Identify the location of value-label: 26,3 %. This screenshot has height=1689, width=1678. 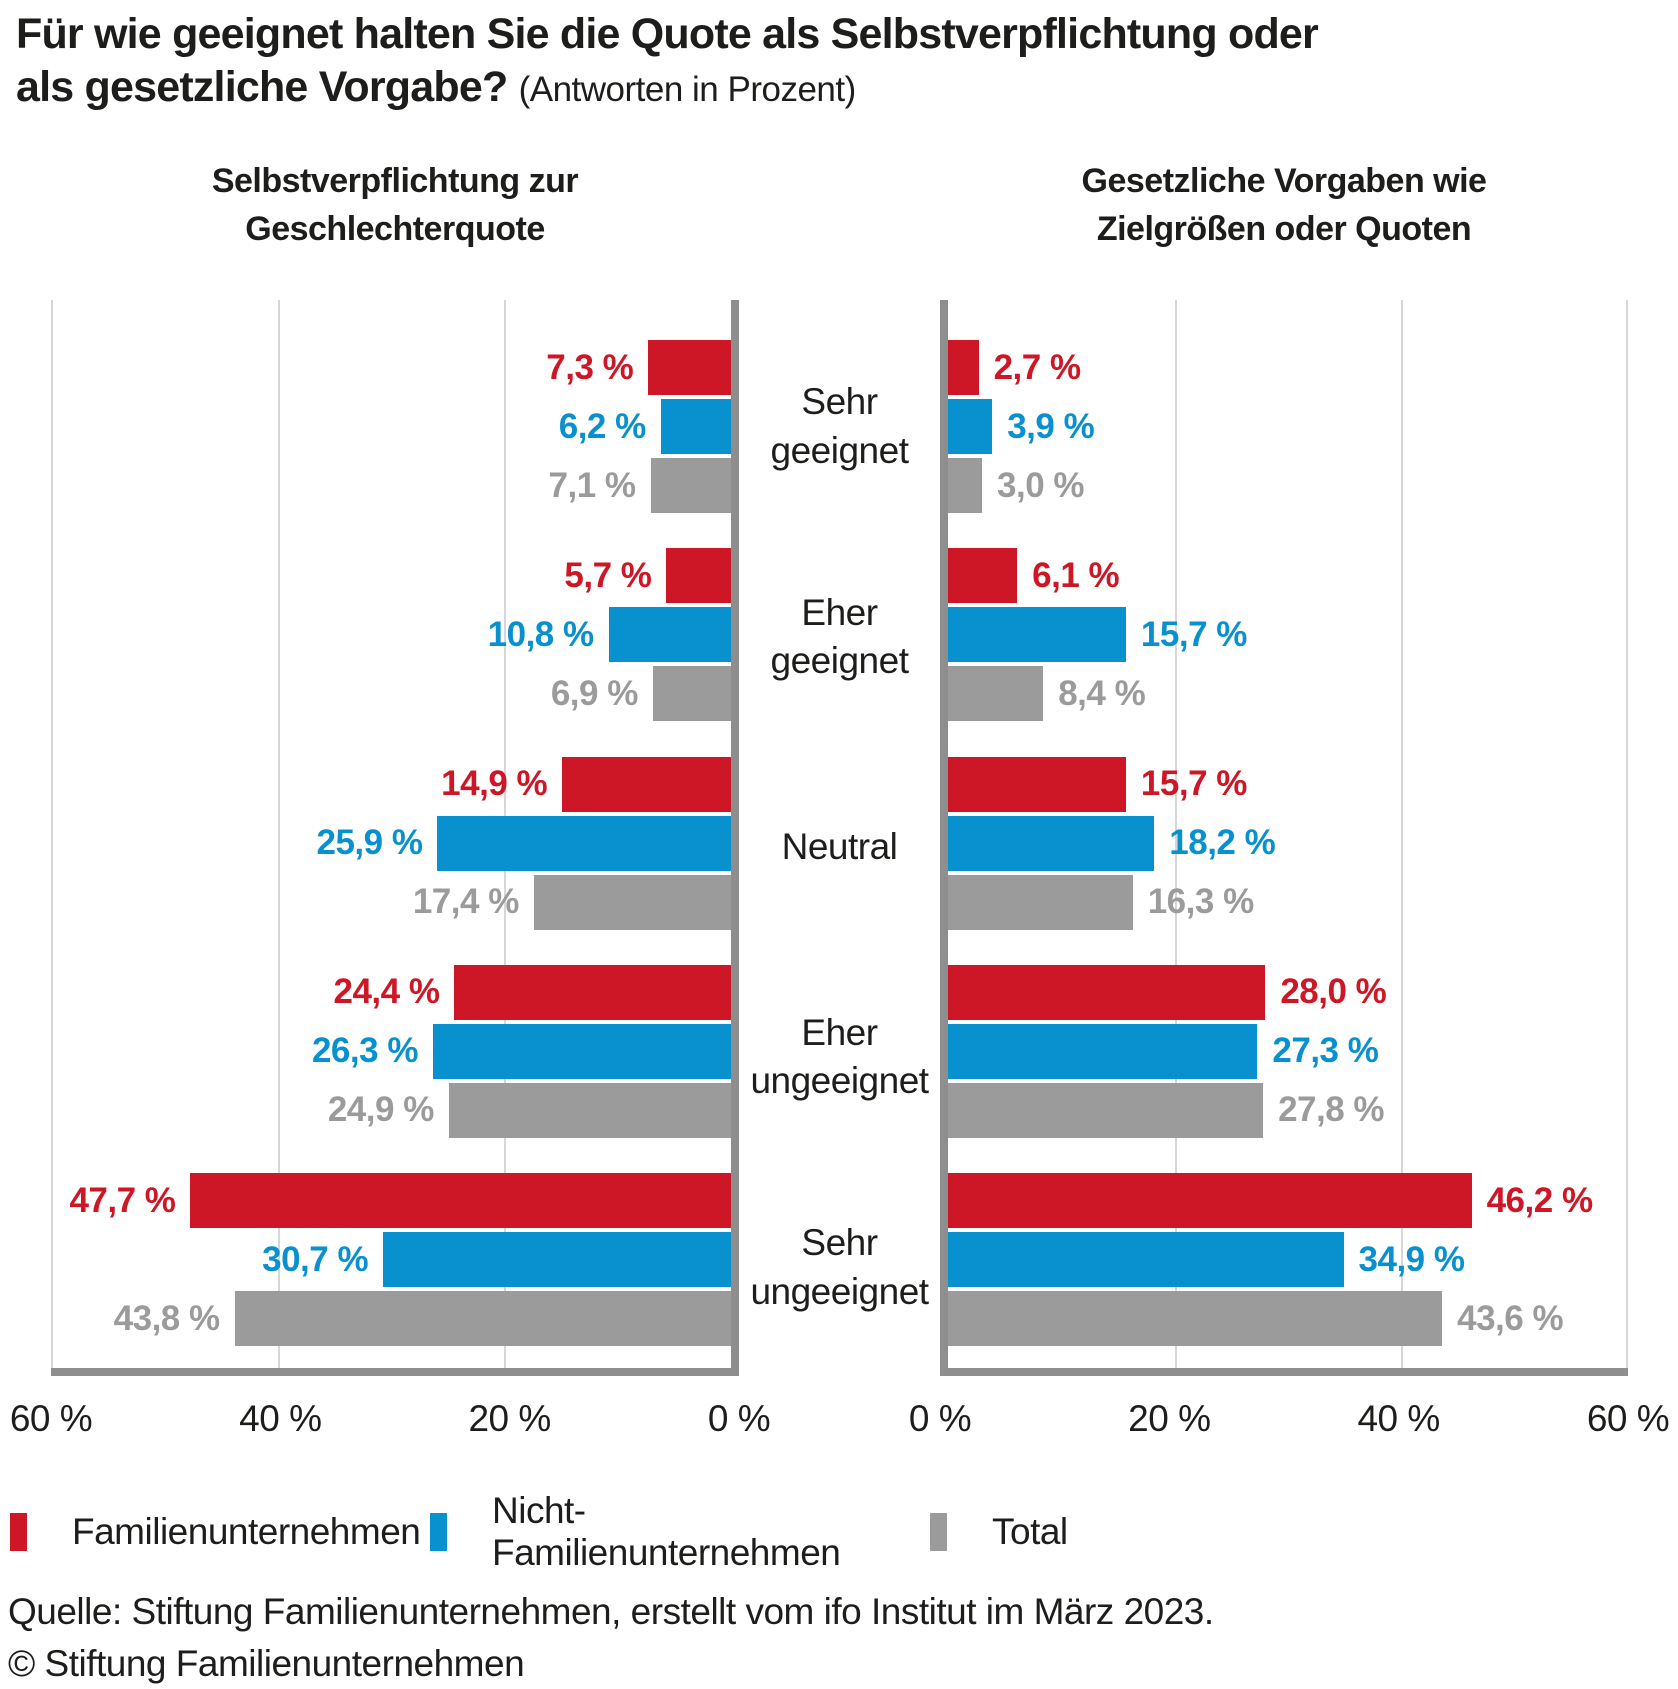
(364, 1051).